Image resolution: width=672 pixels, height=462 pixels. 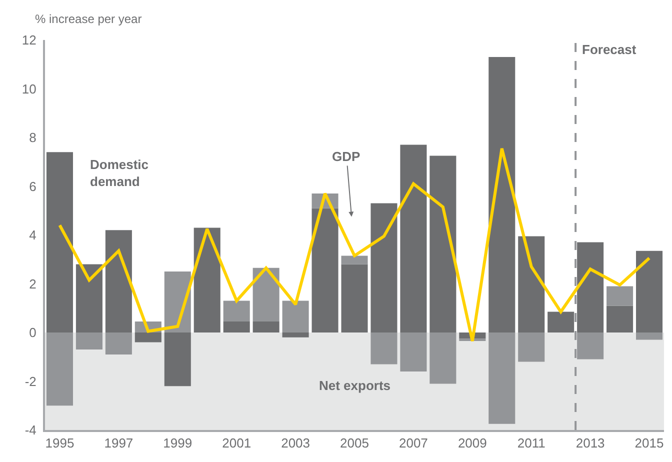 What do you see at coordinates (32, 235) in the screenshot?
I see `y-tick-label: 4` at bounding box center [32, 235].